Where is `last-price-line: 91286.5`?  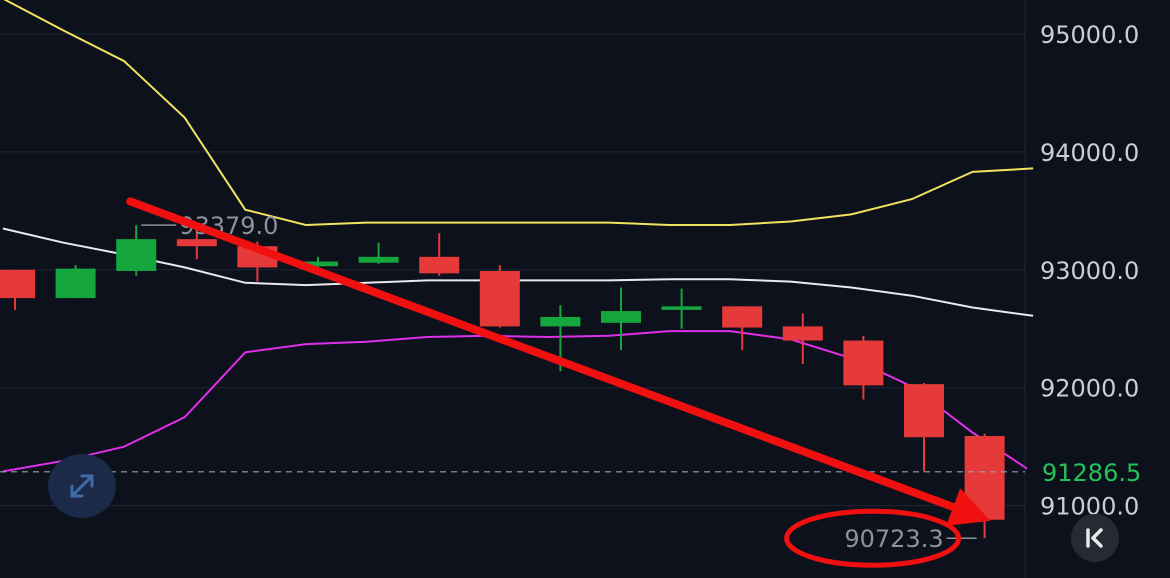
last-price-line: 91286.5 is located at coordinates (585, 471).